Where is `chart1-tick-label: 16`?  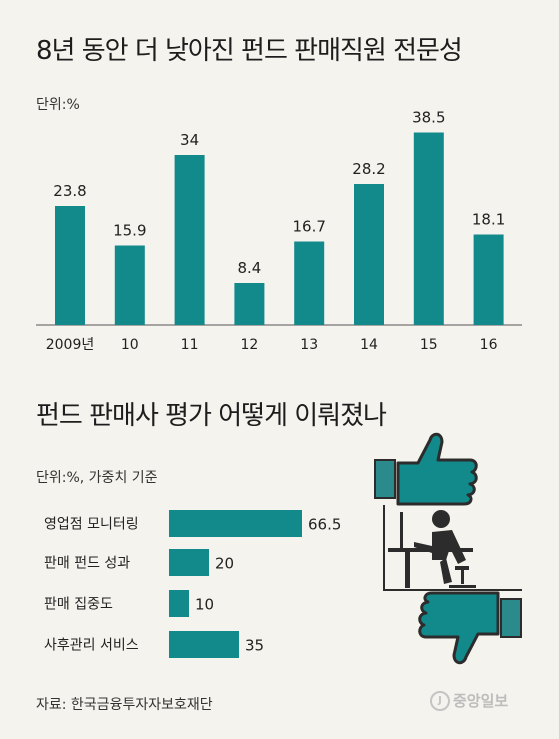 chart1-tick-label: 16 is located at coordinates (489, 345).